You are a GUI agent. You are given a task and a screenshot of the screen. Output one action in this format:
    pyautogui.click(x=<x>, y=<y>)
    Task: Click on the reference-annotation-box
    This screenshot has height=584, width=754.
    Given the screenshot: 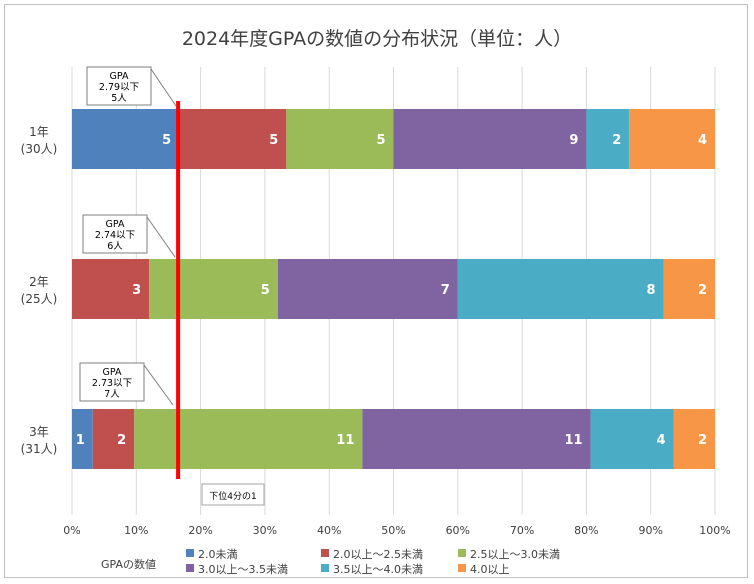 What is the action you would take?
    pyautogui.click(x=233, y=494)
    